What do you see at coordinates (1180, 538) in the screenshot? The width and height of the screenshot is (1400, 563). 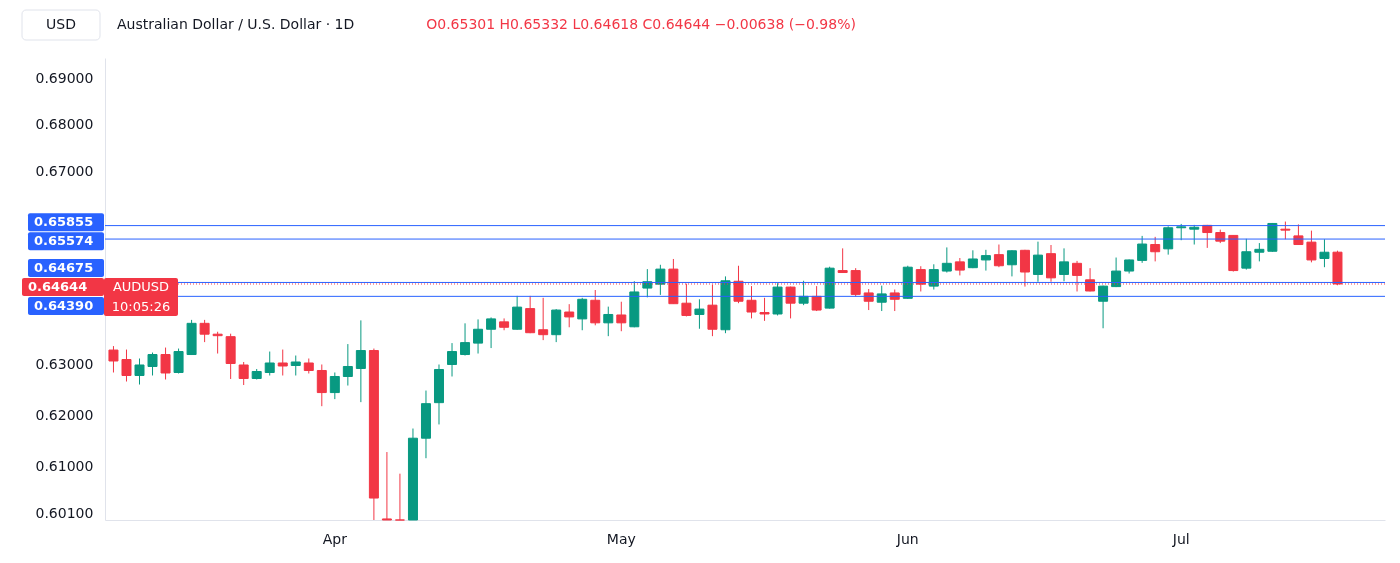 I see `x-tick-label: Jul` at bounding box center [1180, 538].